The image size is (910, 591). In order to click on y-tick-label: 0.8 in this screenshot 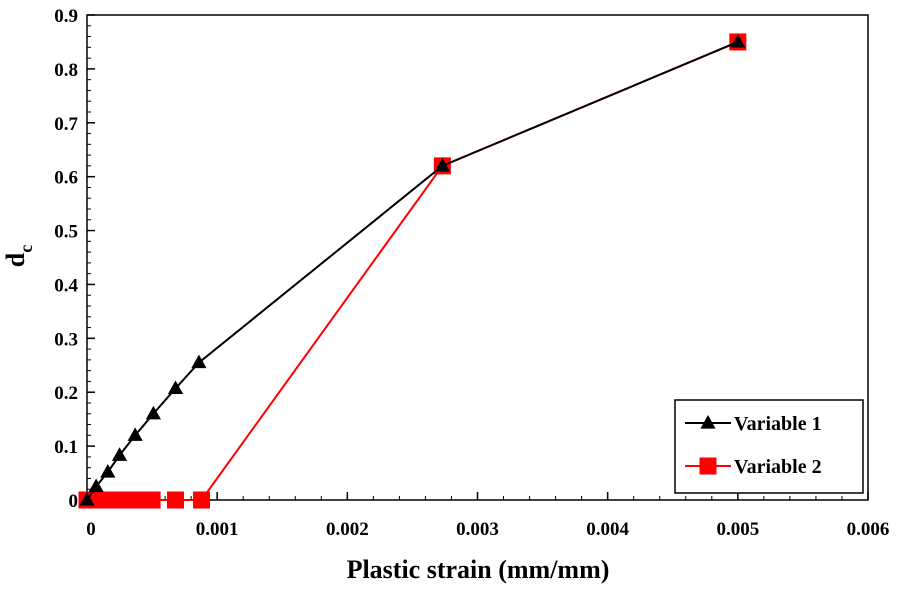, I will do `click(66, 70)`.